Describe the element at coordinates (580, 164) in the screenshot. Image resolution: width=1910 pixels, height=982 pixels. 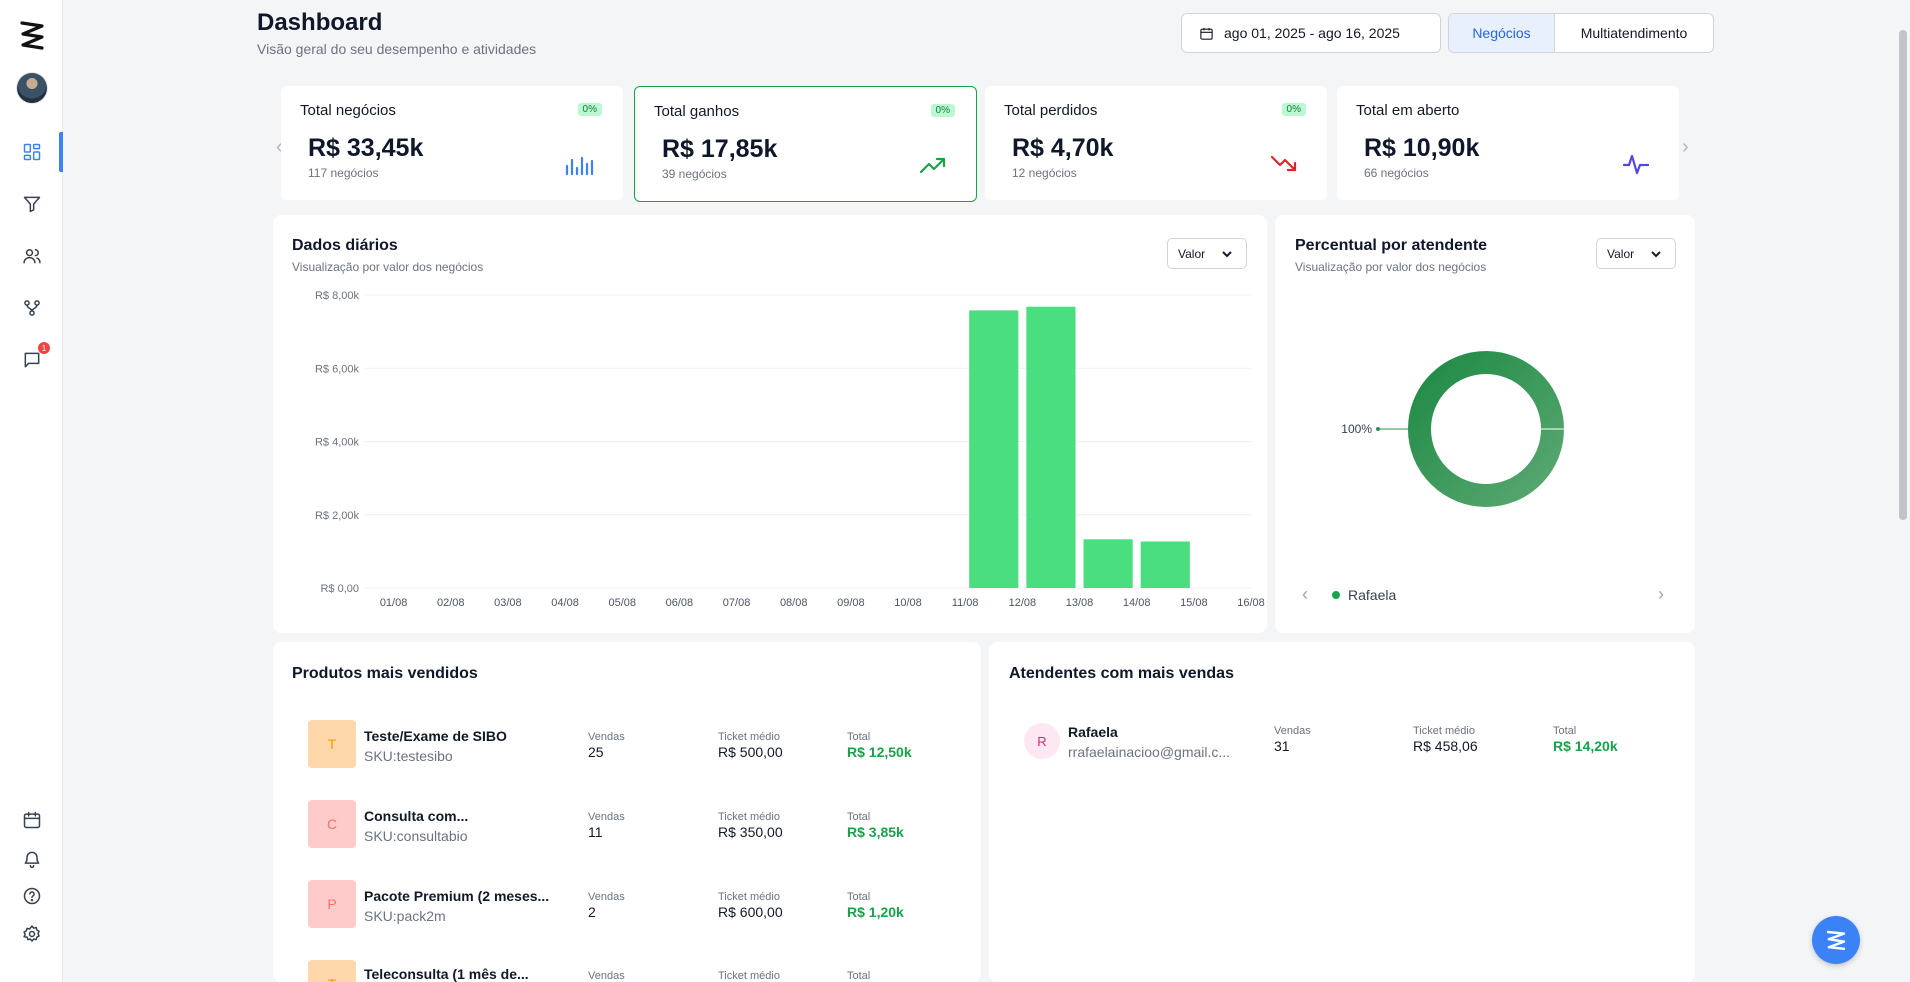
I see `bar-chart-icon` at that location.